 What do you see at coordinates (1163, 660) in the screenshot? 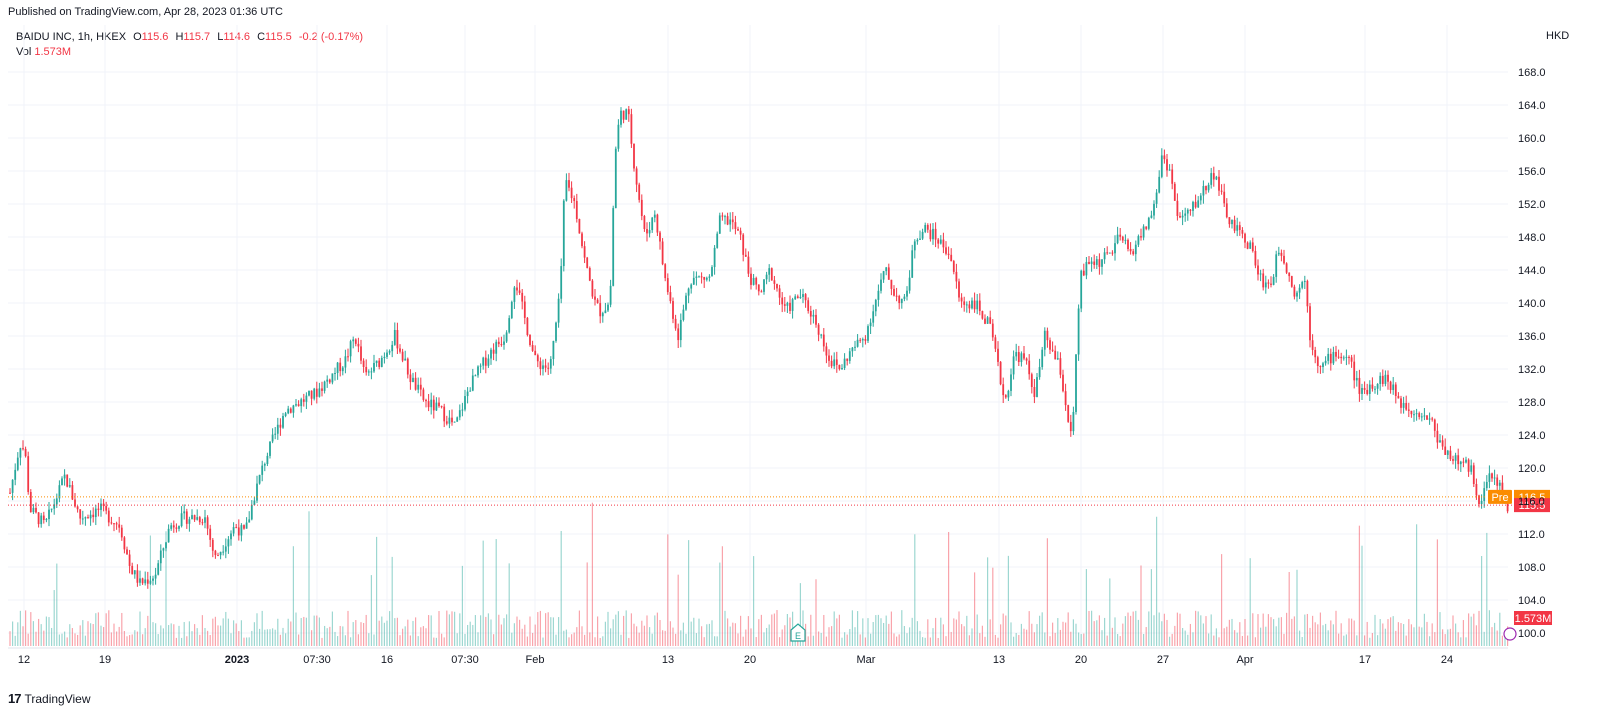
I see `x-tick-label: 27` at bounding box center [1163, 660].